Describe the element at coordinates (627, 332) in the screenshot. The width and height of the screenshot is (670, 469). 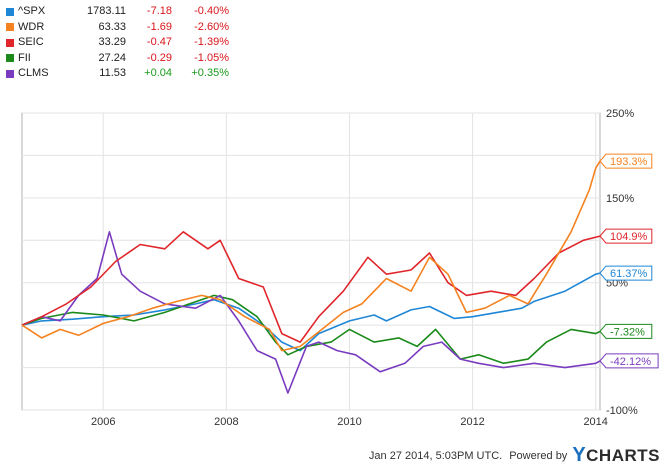
I see `end-label: -7.32%` at that location.